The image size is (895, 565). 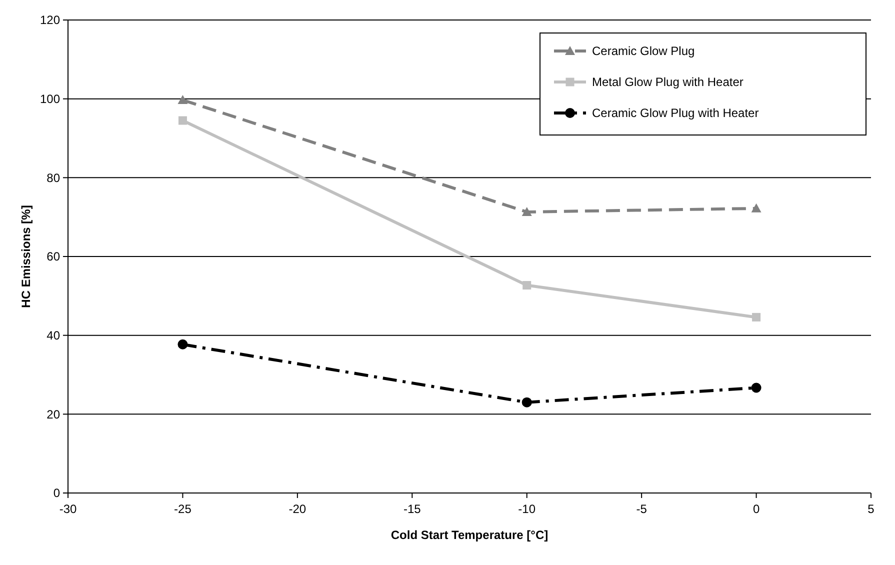 What do you see at coordinates (53, 177) in the screenshot?
I see `y-tick-label: 80` at bounding box center [53, 177].